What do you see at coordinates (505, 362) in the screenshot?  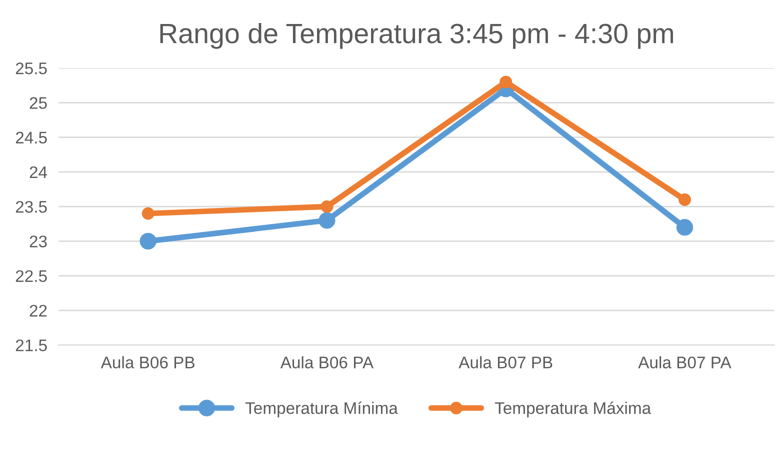 I see `x-tick-label: Aula B07 PB` at bounding box center [505, 362].